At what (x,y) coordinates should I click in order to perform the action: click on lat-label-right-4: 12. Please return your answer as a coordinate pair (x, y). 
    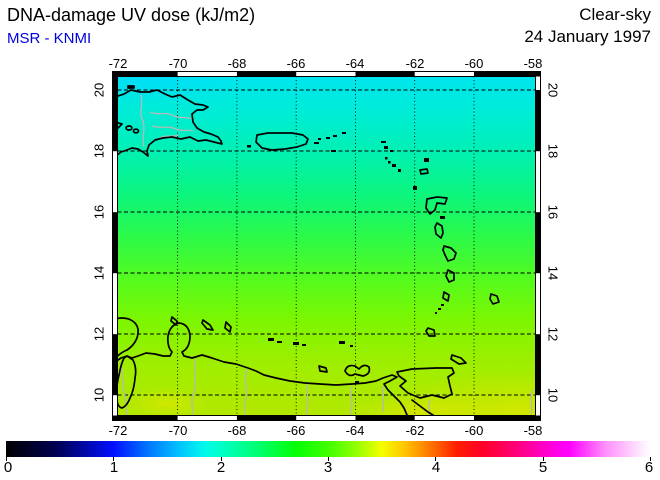
    Looking at the image, I should click on (553, 334).